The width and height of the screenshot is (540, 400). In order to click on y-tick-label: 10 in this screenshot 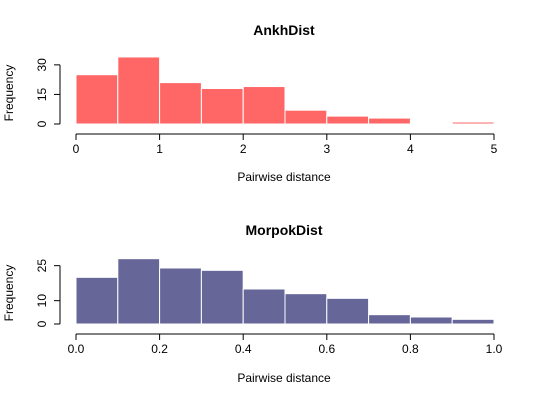, I will do `click(42, 301)`.